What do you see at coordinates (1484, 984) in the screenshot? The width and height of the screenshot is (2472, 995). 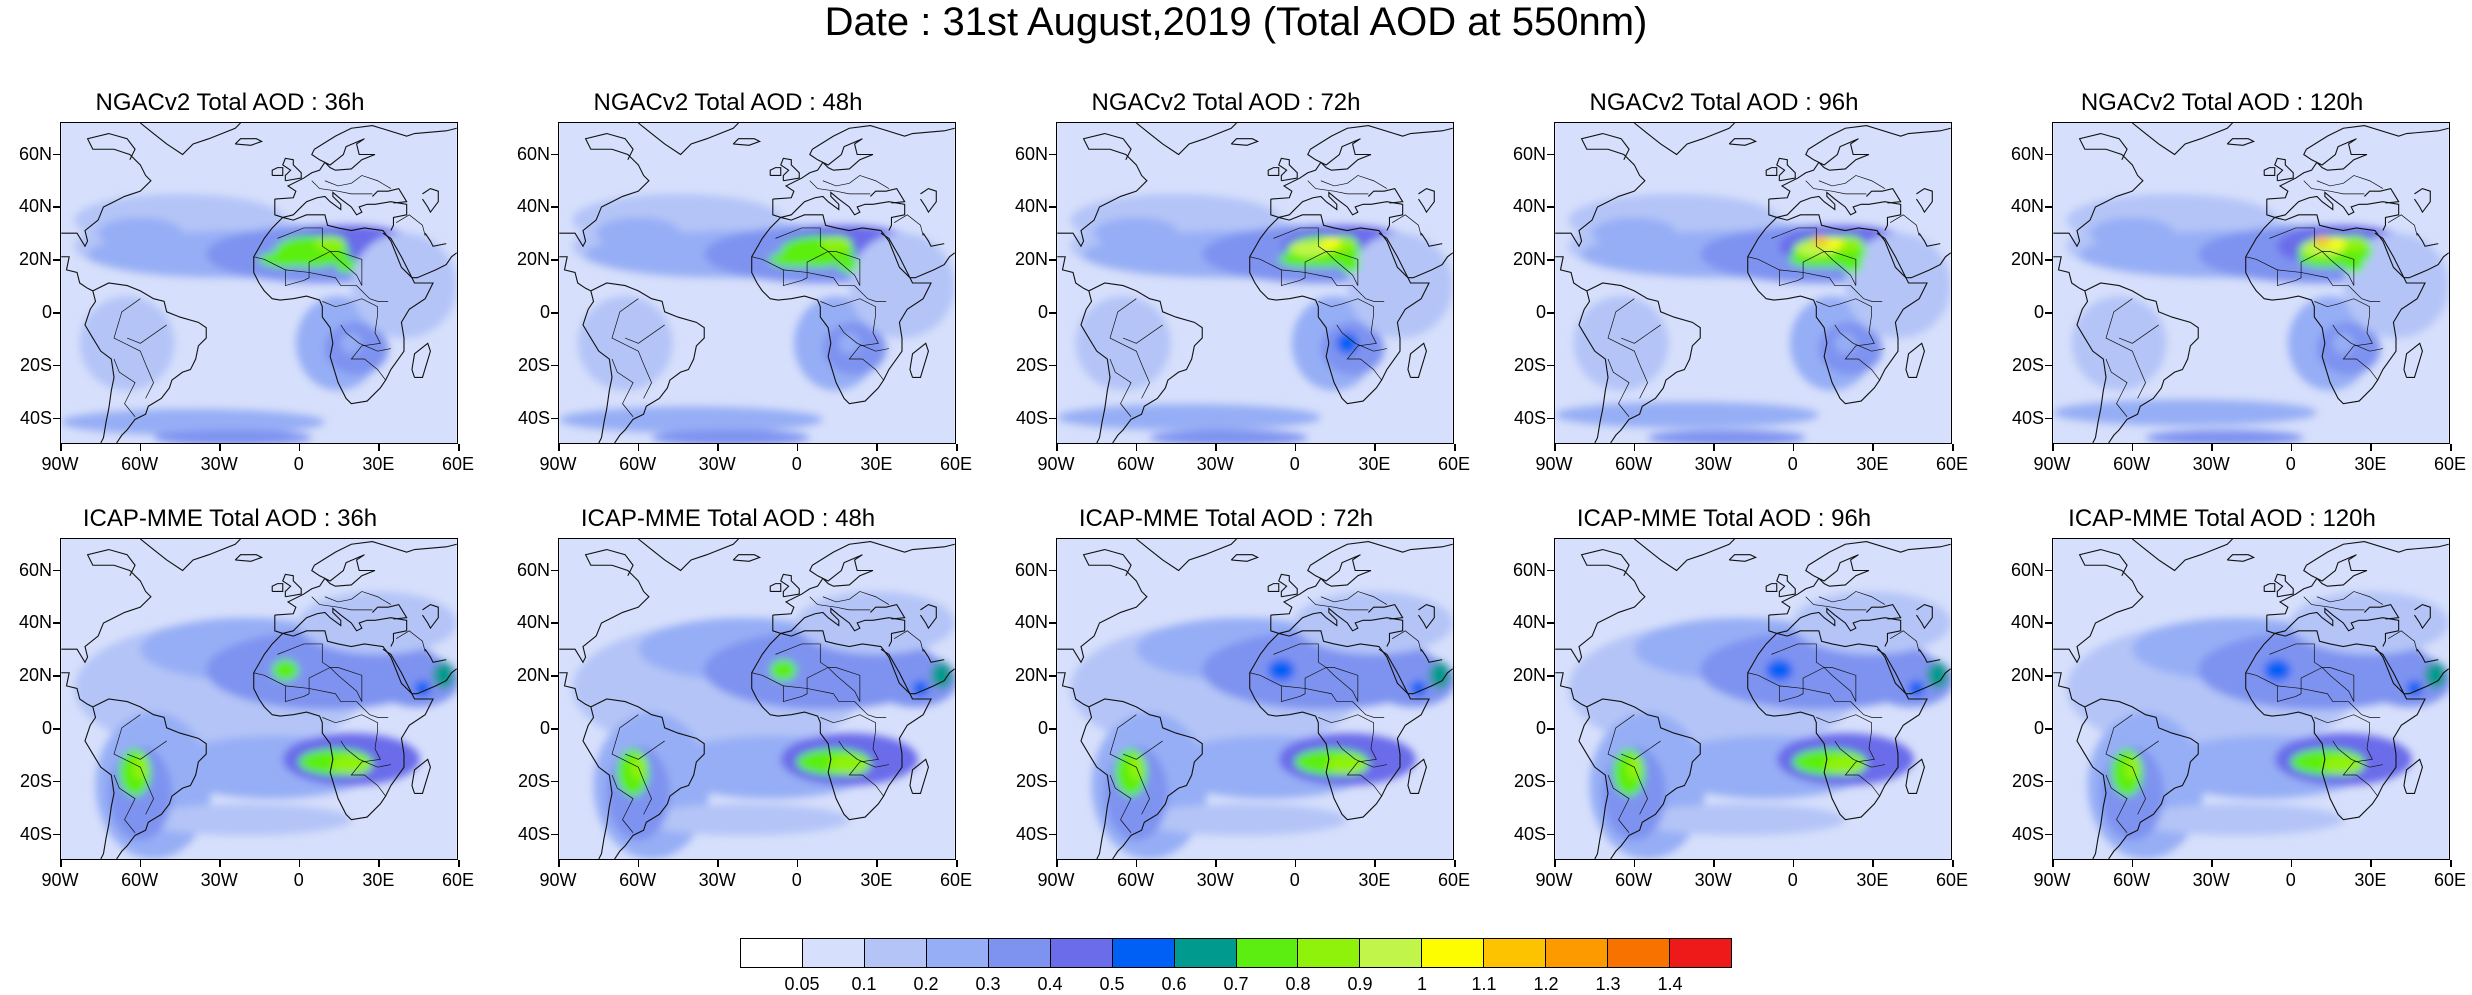 I see `colorbar-label: 1.1` at bounding box center [1484, 984].